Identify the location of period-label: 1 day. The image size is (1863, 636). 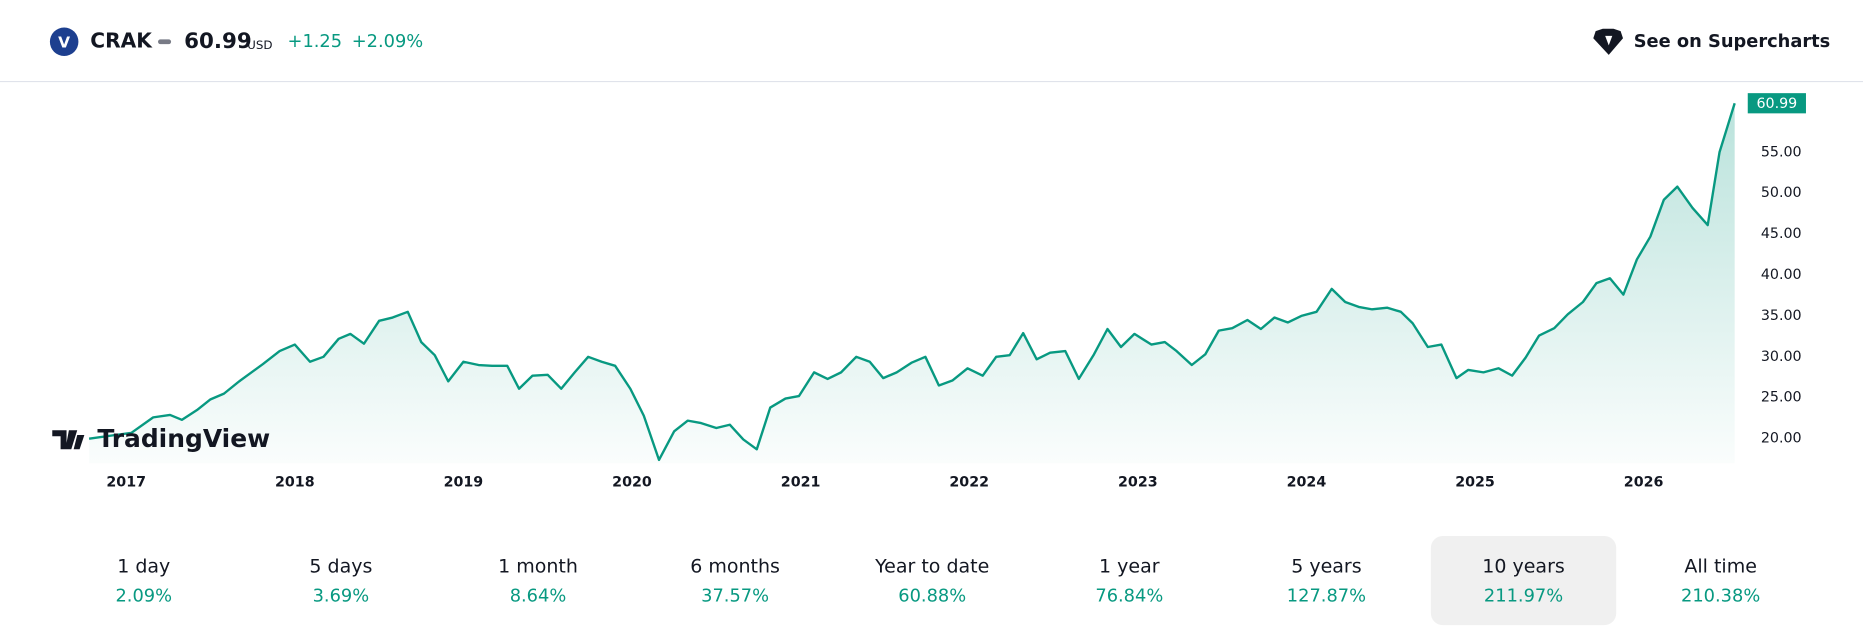
(143, 566).